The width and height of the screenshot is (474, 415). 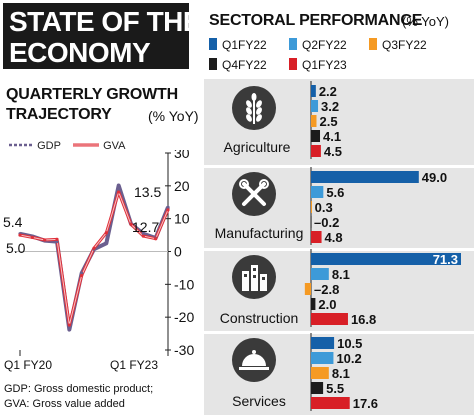 What do you see at coordinates (184, 317) in the screenshot?
I see `y-tick-label: -20` at bounding box center [184, 317].